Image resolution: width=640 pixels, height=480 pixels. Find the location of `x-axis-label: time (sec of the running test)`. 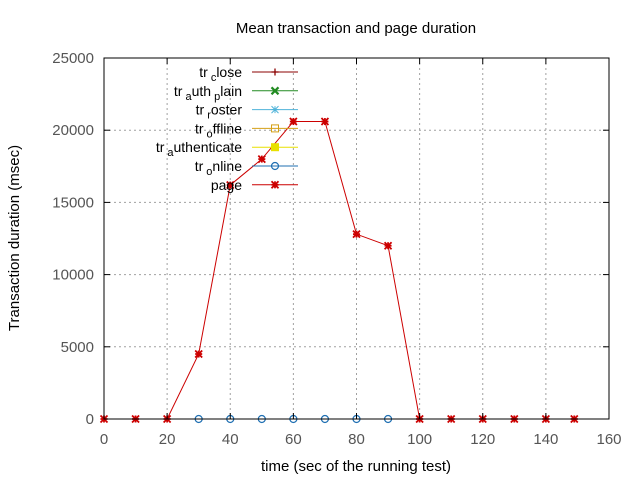

x-axis-label: time (sec of the running test) is located at coordinates (356, 466).